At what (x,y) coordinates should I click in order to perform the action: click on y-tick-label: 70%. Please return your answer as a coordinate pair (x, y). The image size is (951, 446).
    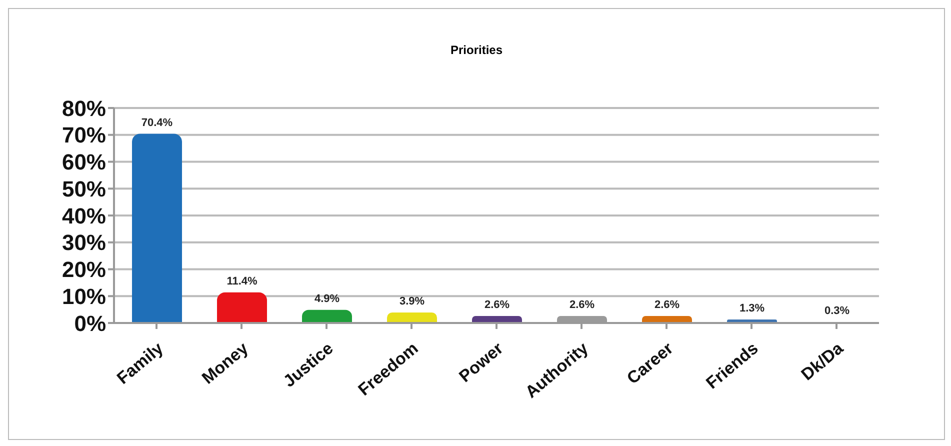
    Looking at the image, I should click on (84, 135).